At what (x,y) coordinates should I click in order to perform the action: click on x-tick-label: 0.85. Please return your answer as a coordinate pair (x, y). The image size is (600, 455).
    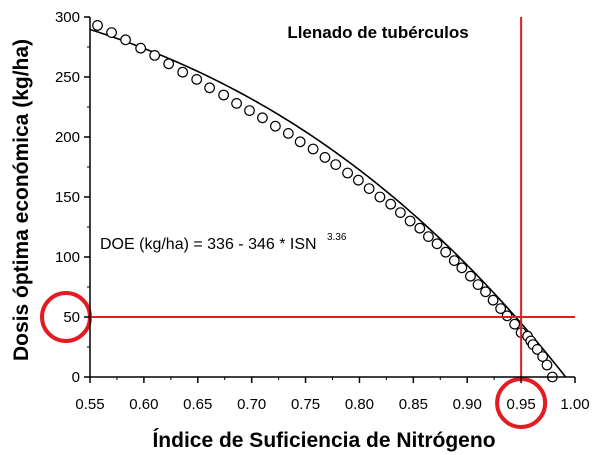
    Looking at the image, I should click on (413, 404).